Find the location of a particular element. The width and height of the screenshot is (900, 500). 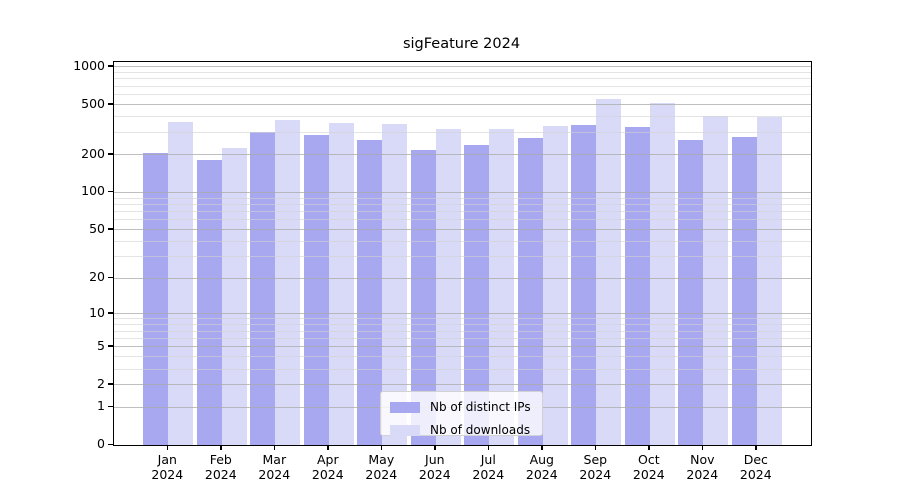

y-tick-label-500: 500 is located at coordinates (93, 103).